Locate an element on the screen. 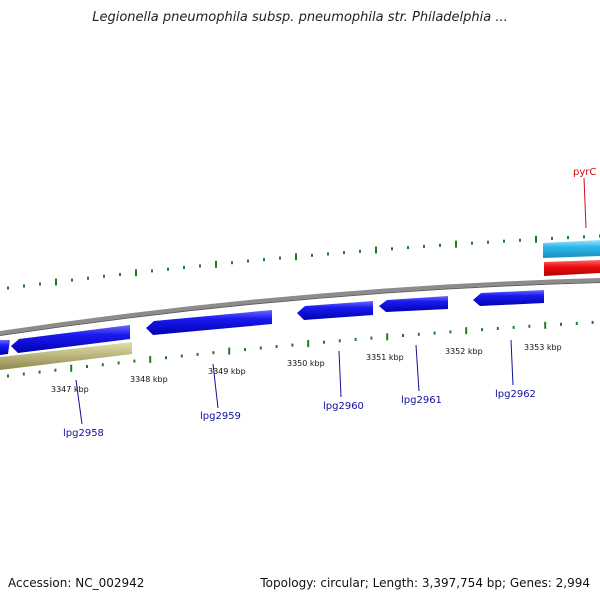 The height and width of the screenshot is (600, 600). gene-label-lpg2959: lpg2959 is located at coordinates (220, 416).